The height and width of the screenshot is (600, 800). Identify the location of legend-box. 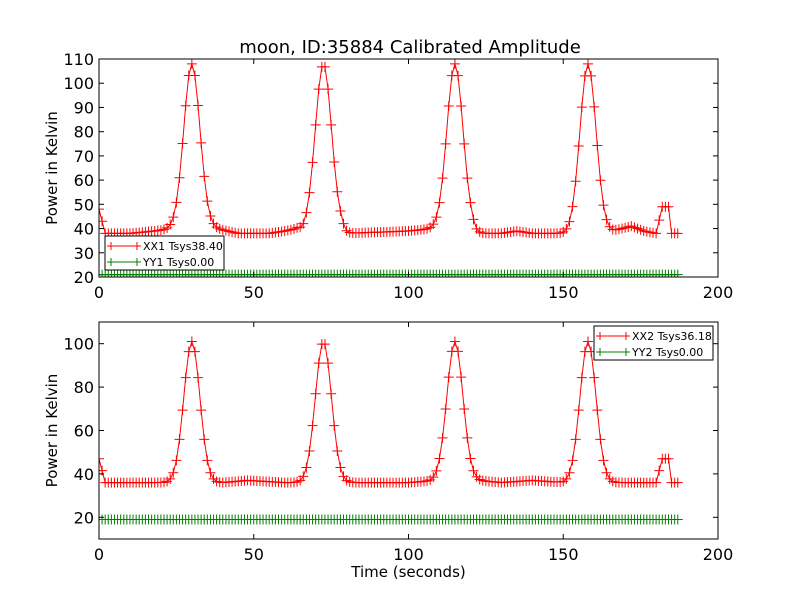
(164, 253).